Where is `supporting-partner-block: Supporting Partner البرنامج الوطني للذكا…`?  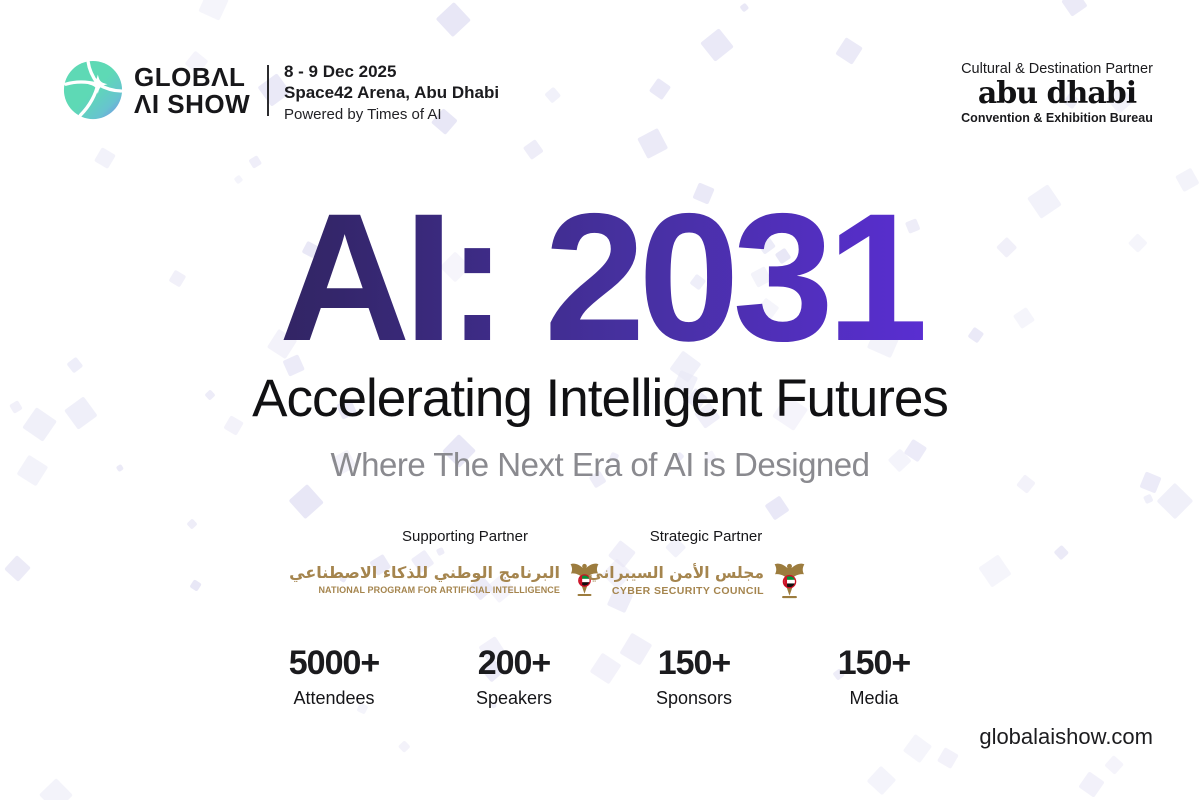 supporting-partner-block: Supporting Partner البرنامج الوطني للذكا… is located at coordinates (444, 564).